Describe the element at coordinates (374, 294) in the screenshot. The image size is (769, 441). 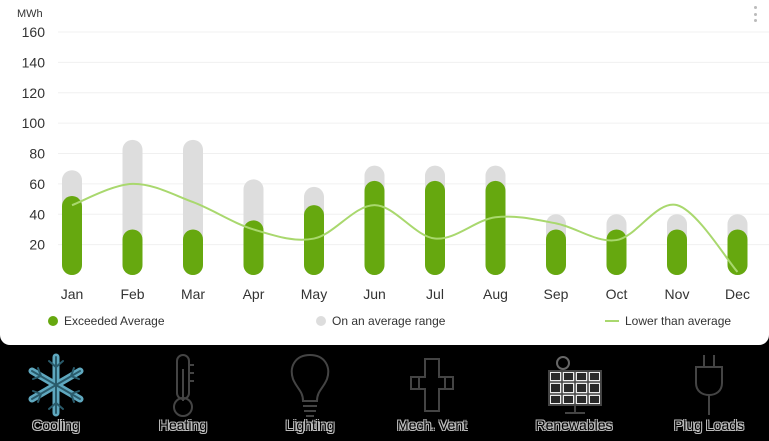
I see `x-tick-label: Jun` at that location.